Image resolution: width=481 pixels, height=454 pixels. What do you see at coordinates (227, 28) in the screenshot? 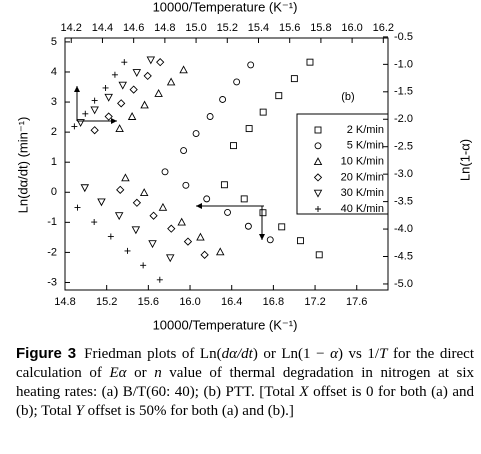
I see `x2-tick-label: 15.2` at bounding box center [227, 28].